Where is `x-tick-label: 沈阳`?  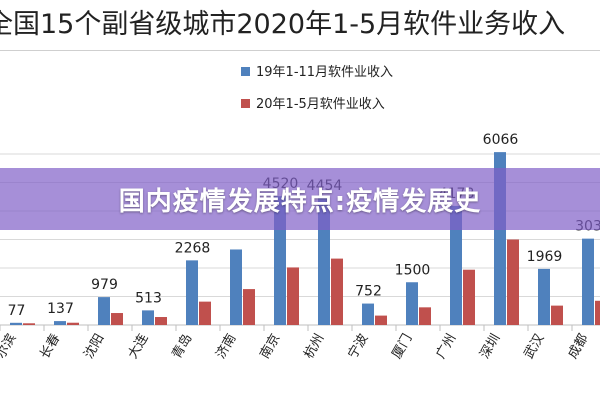 x-tick-label: 沈阳 is located at coordinates (94, 347).